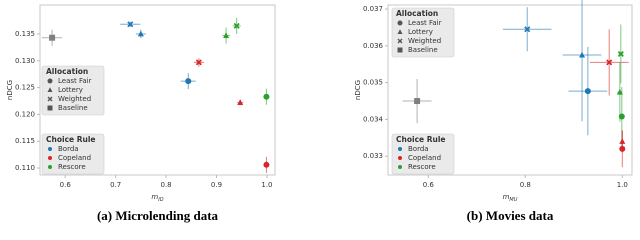 This screenshot has width=640, height=240. I want to click on y-tick-label: 0.036, so click(373, 46).